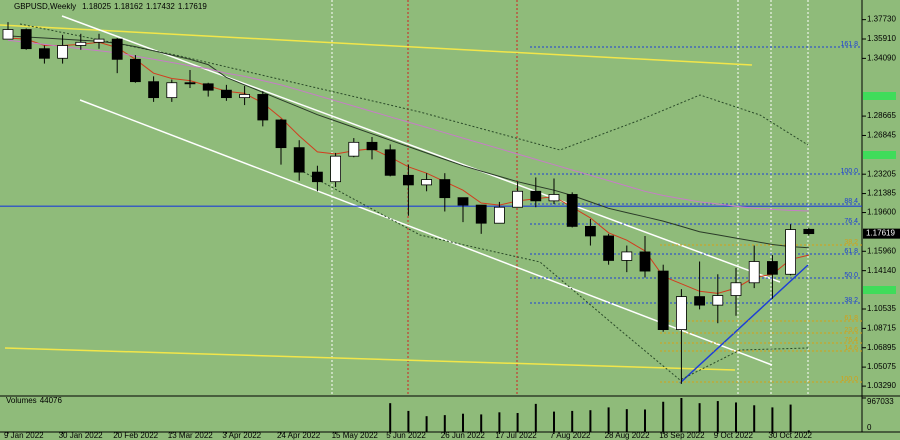 This screenshot has width=900, height=440. Describe the element at coordinates (45, 6) in the screenshot. I see `symbol: GBPUSD,Weekly` at that location.